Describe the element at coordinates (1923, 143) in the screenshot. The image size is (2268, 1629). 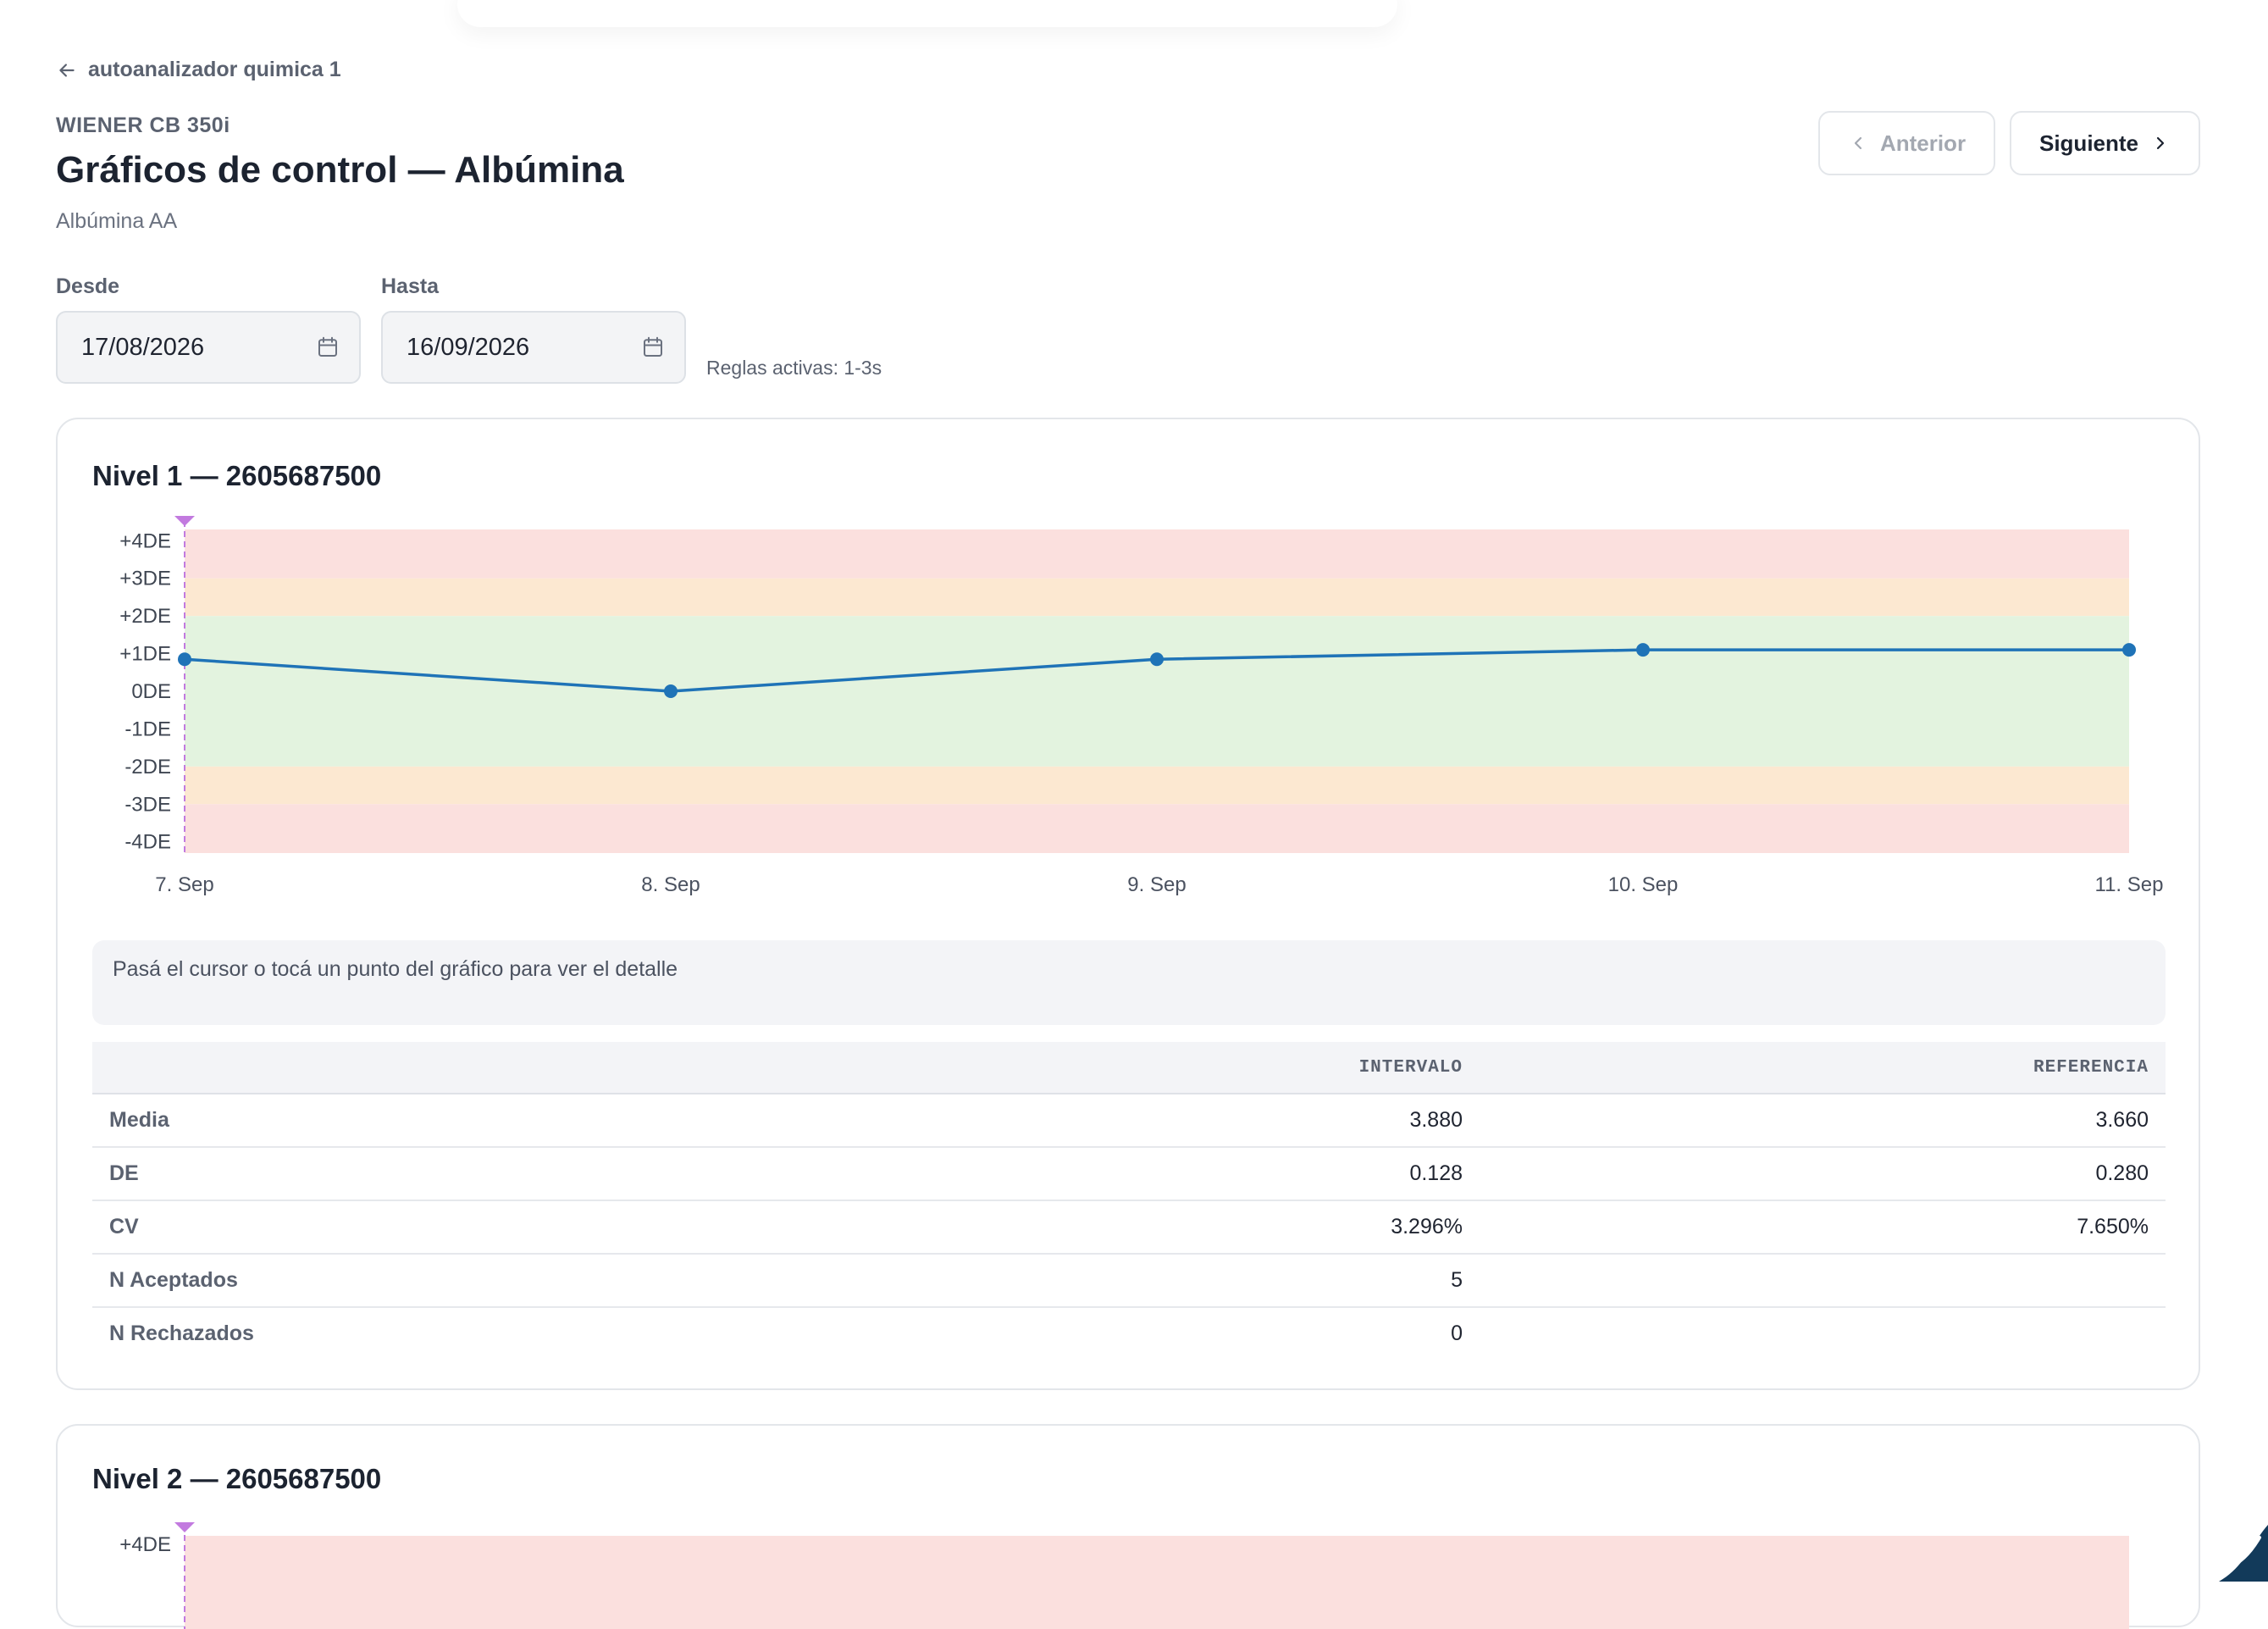
I see `previous-button-label: Anterior` at that location.